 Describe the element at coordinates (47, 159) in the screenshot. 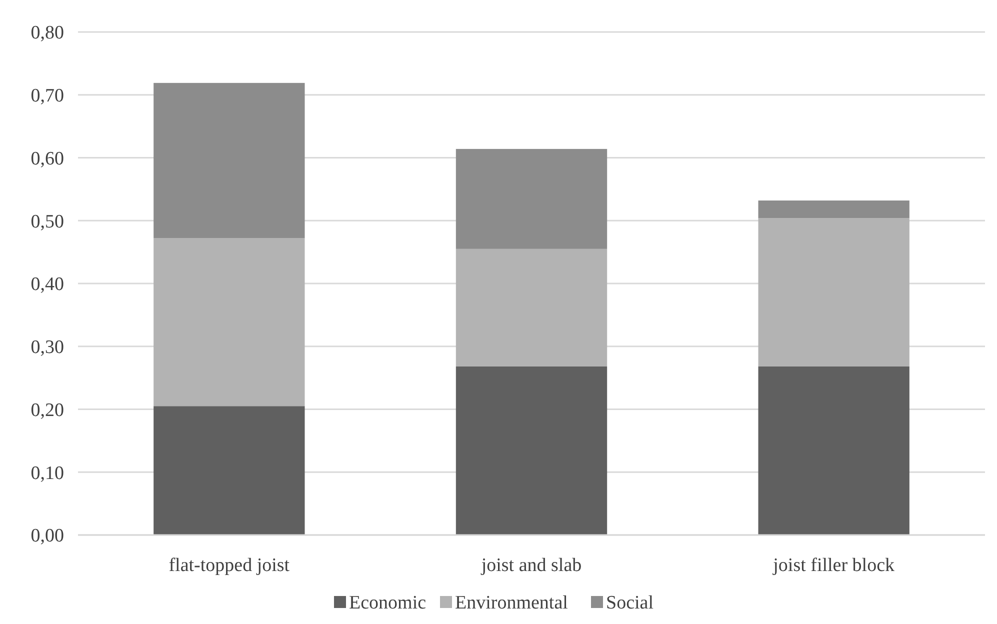

I see `y-tick-label: 0,60` at that location.